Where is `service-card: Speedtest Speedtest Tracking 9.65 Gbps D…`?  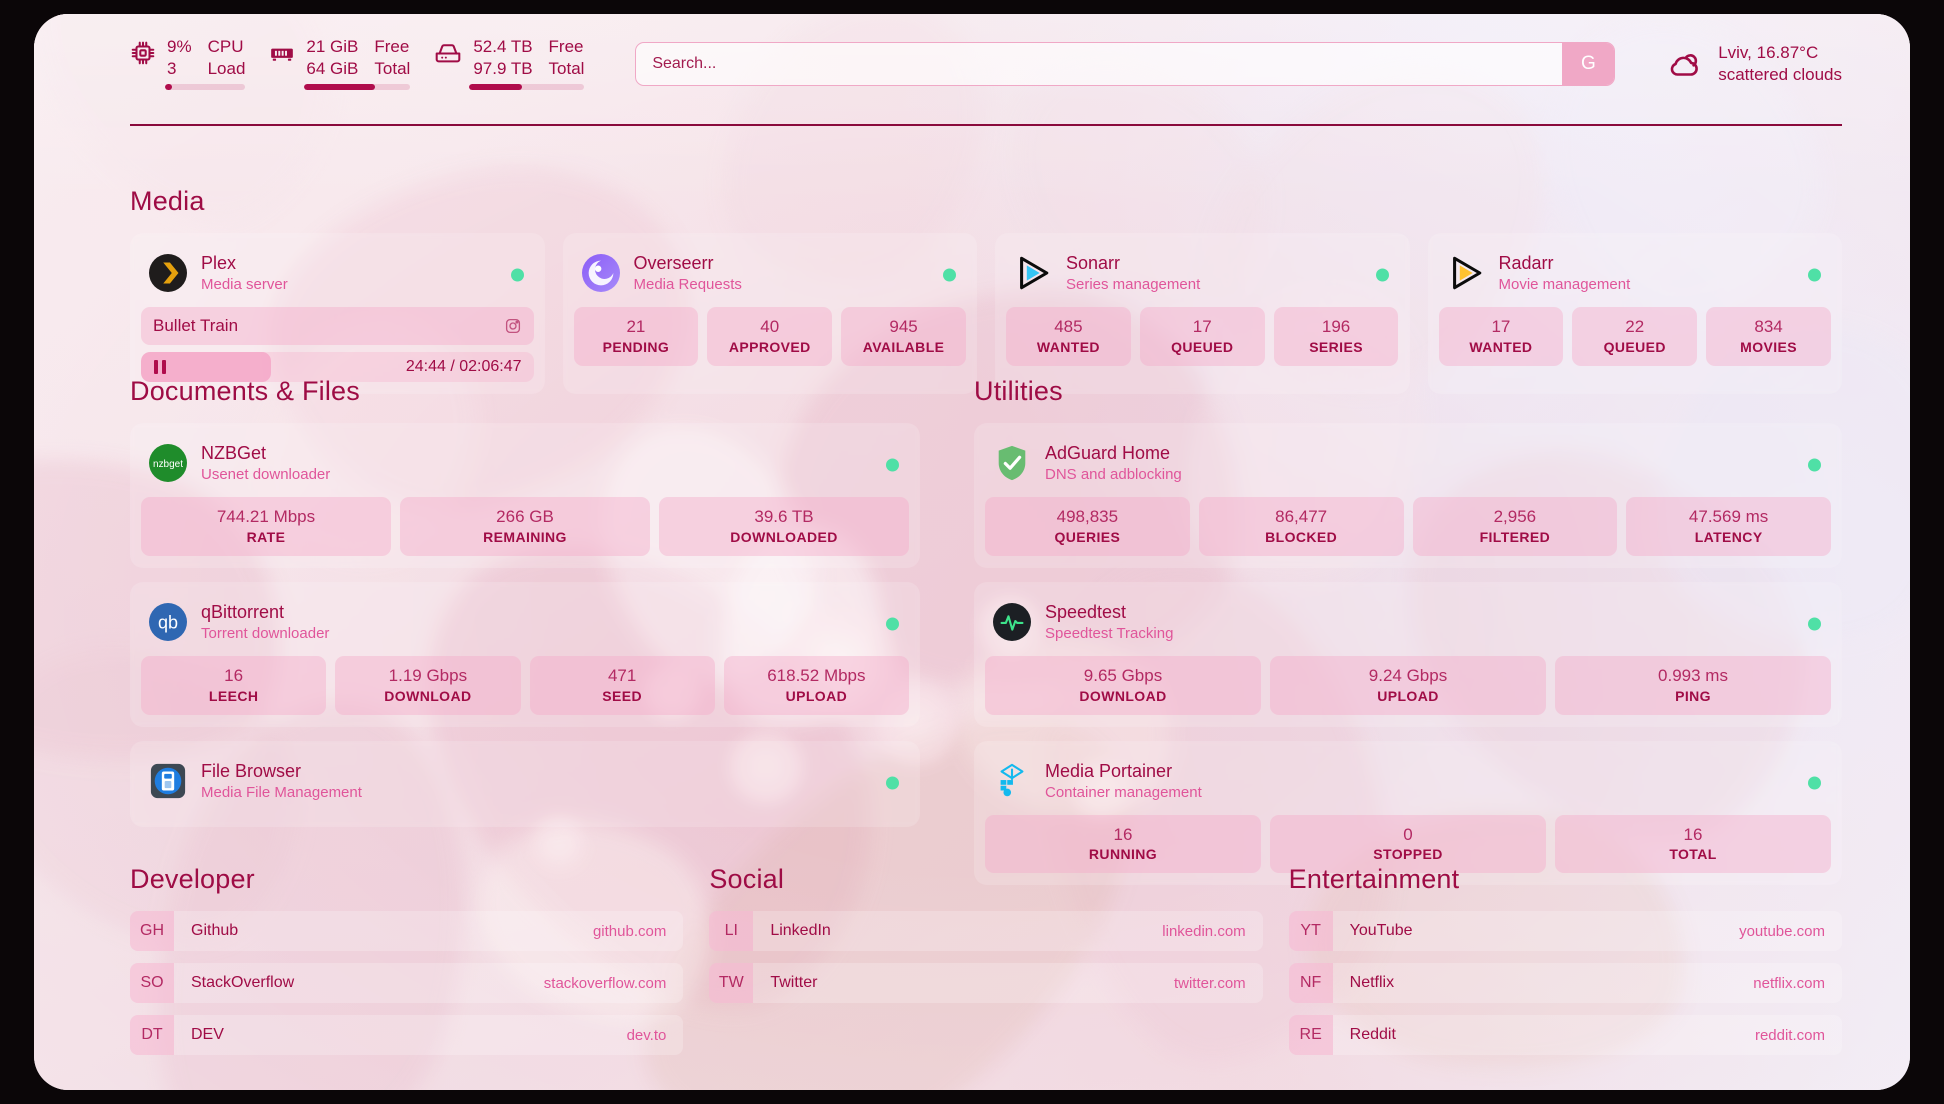
service-card: Speedtest Speedtest Tracking 9.65 Gbps D… is located at coordinates (1408, 654).